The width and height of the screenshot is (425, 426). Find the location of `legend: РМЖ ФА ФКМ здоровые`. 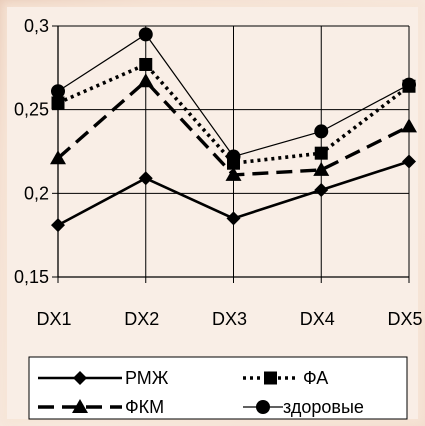

legend: РМЖ ФА ФКМ здоровые is located at coordinates (218, 388).